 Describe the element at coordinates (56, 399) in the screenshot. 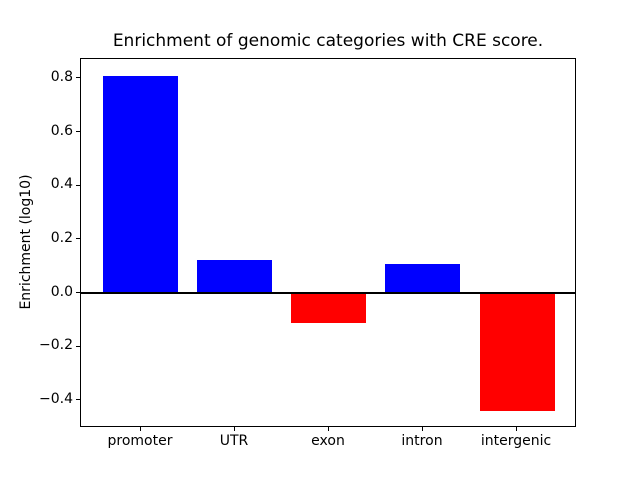

I see `y-tick-label: −0.4` at that location.